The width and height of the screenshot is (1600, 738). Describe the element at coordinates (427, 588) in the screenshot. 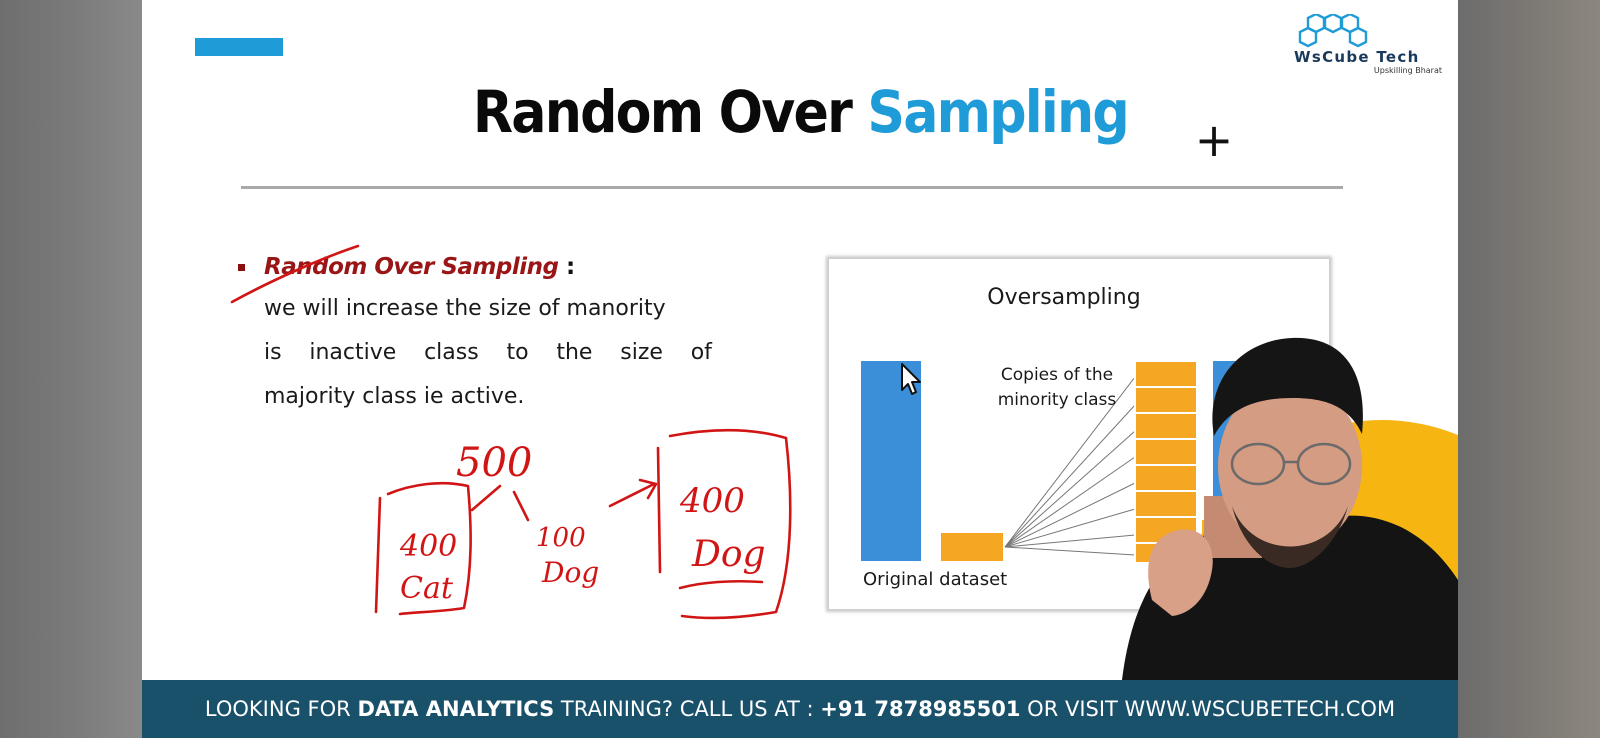

I see `annotation-cat-label: Cat` at that location.